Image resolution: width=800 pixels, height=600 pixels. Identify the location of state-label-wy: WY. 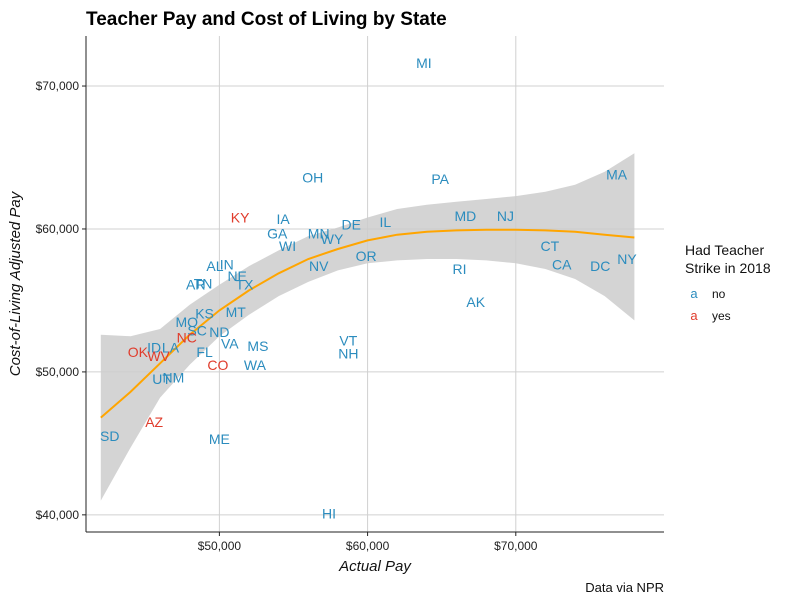
(332, 239).